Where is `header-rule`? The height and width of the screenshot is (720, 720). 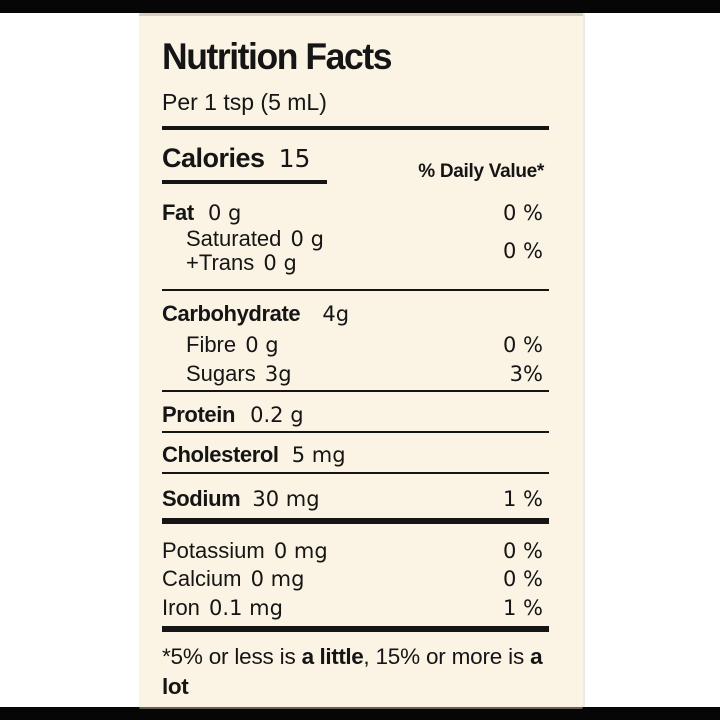
header-rule is located at coordinates (355, 128).